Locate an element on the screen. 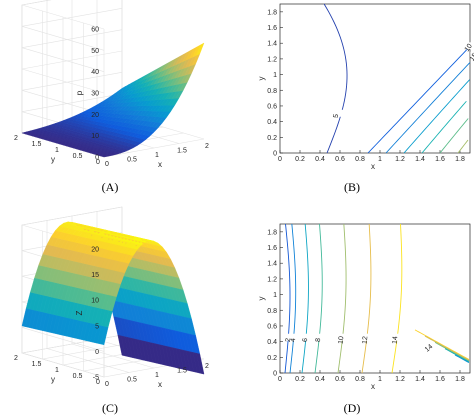 The image size is (474, 417). z-tick-label: 50 is located at coordinates (95, 51).